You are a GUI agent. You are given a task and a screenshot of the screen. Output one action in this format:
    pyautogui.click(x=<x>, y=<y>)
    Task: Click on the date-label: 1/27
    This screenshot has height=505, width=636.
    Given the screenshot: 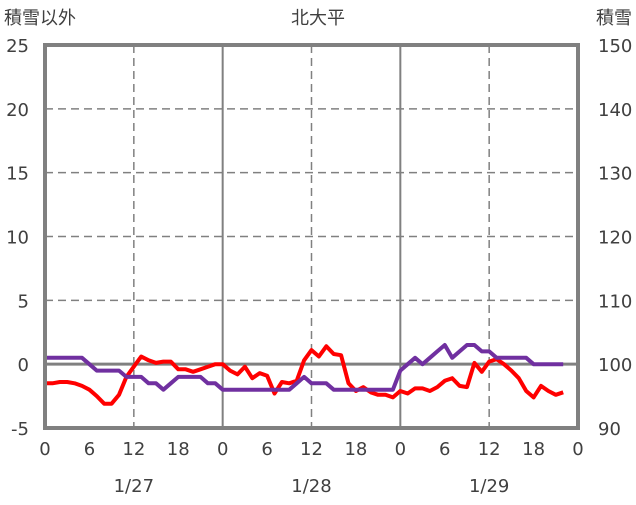 What is the action you would take?
    pyautogui.click(x=134, y=486)
    